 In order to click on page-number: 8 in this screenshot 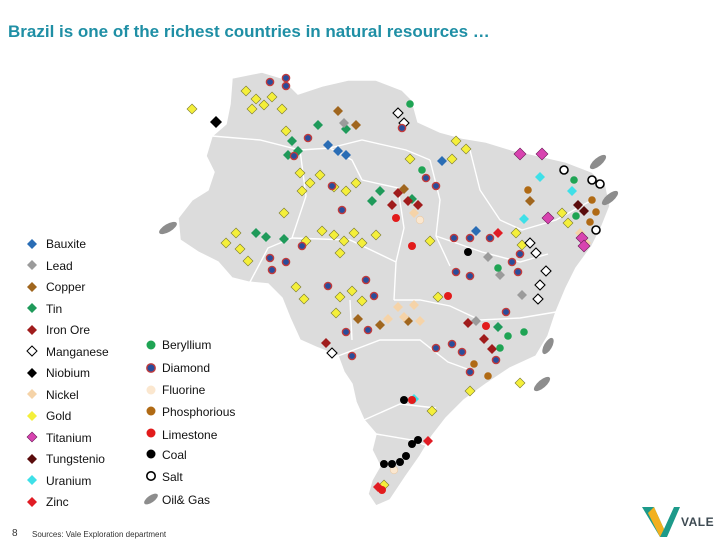, I will do `click(15, 533)`.